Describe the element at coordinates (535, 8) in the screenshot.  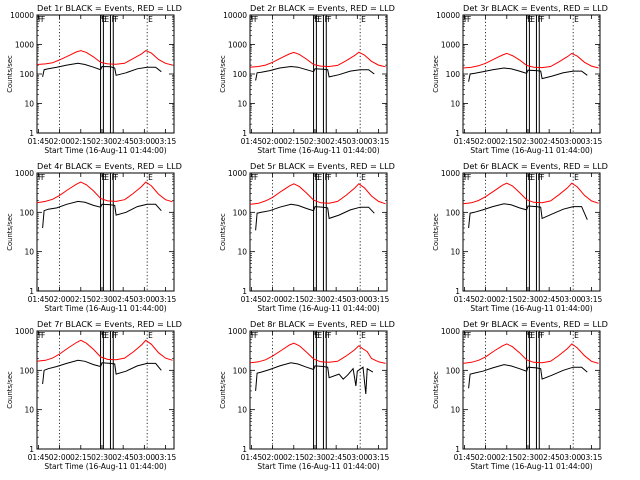
I see `panel-title: Det 3r BLACK = Events, RED = LLD` at that location.